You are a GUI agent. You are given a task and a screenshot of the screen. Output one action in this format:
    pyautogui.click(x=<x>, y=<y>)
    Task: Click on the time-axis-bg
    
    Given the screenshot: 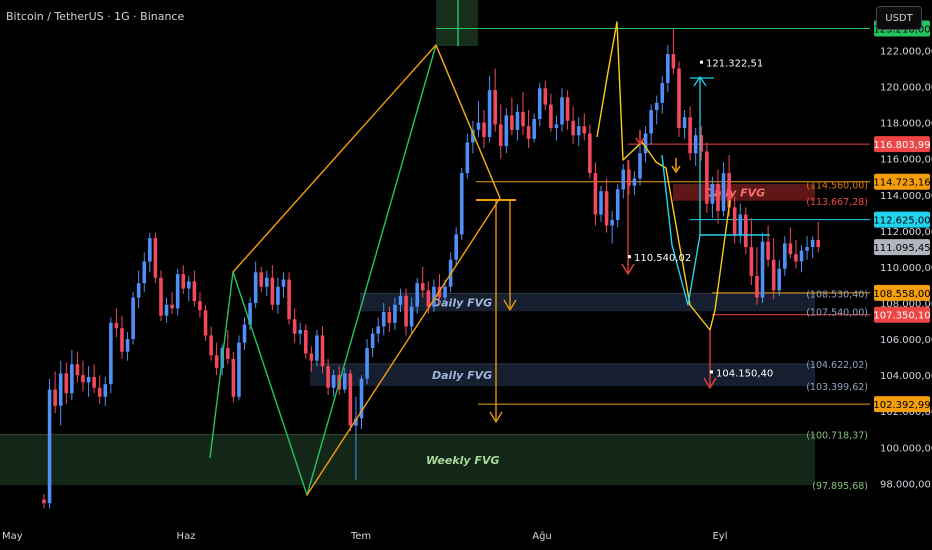 What is the action you would take?
    pyautogui.click(x=466, y=535)
    